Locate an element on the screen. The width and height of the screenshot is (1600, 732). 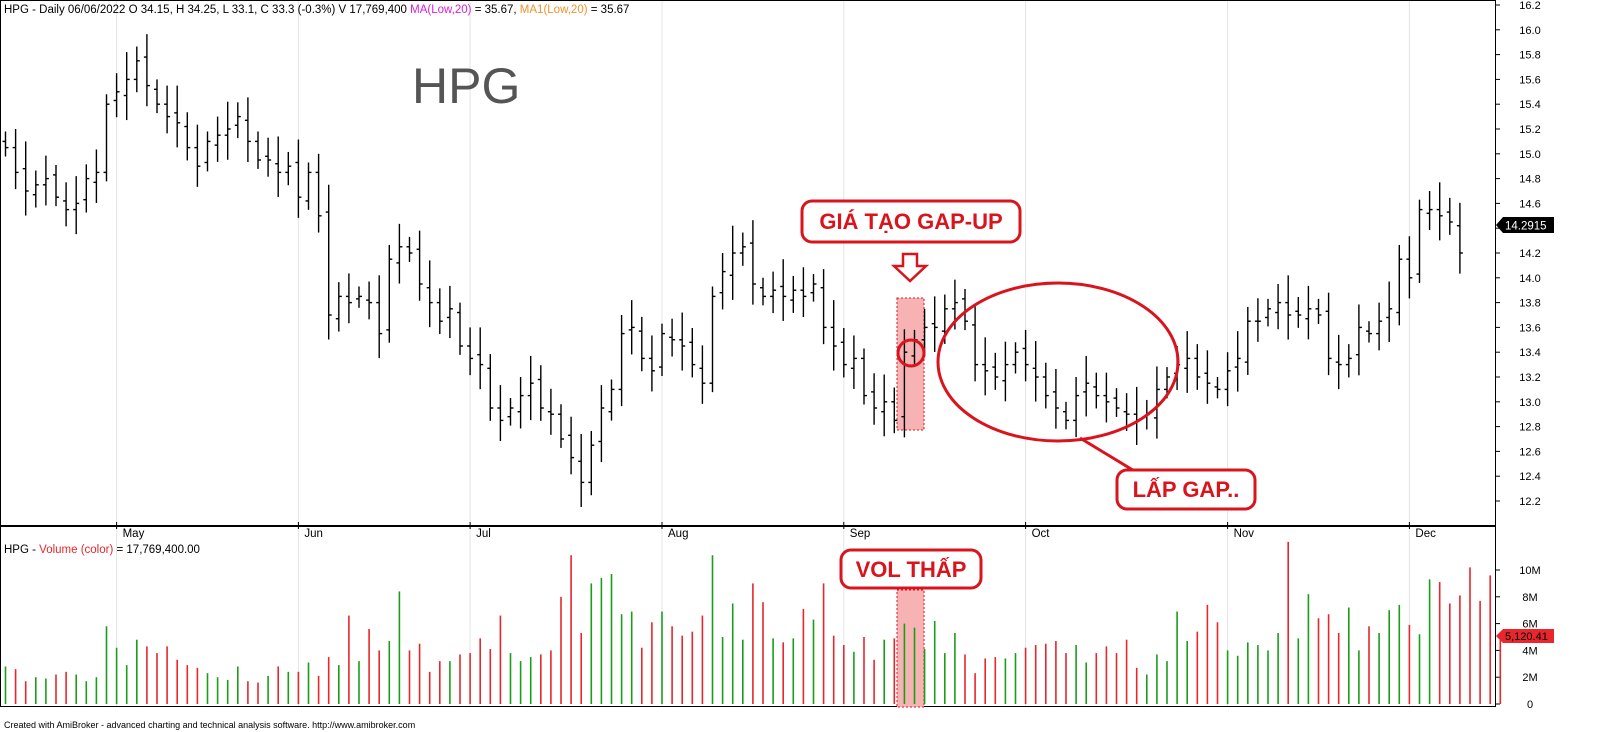
gap-fill-callout-text: LẤP GAP.. is located at coordinates (1186, 489).